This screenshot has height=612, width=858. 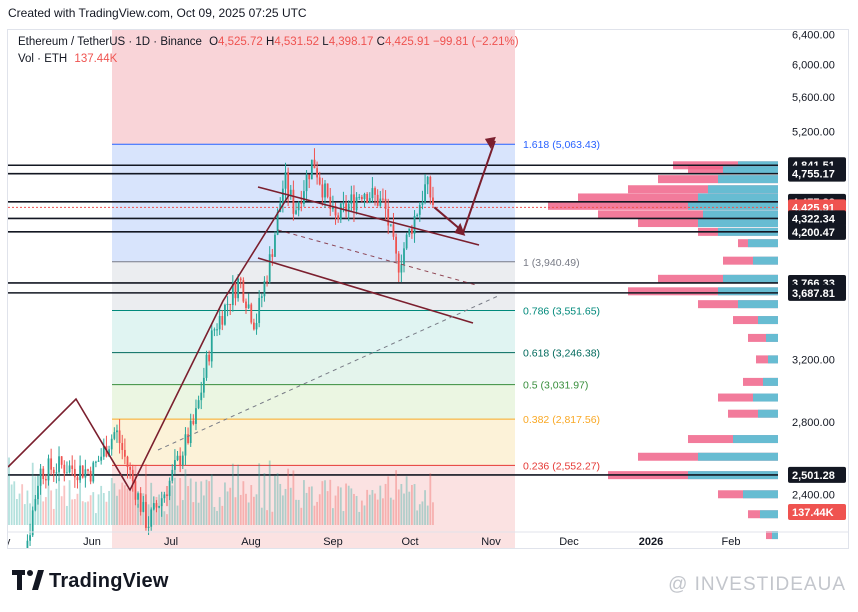 I want to click on symbol-label: Ethereum / TetherUS · 1D · Binance, so click(x=110, y=42).